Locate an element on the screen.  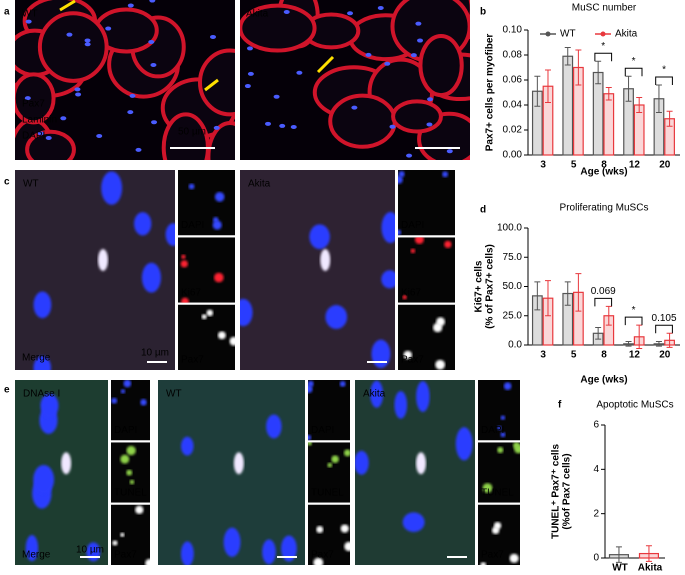
y-axis-label: TUNEL⁺ Pax7⁺ cells is located at coordinates (556, 491).